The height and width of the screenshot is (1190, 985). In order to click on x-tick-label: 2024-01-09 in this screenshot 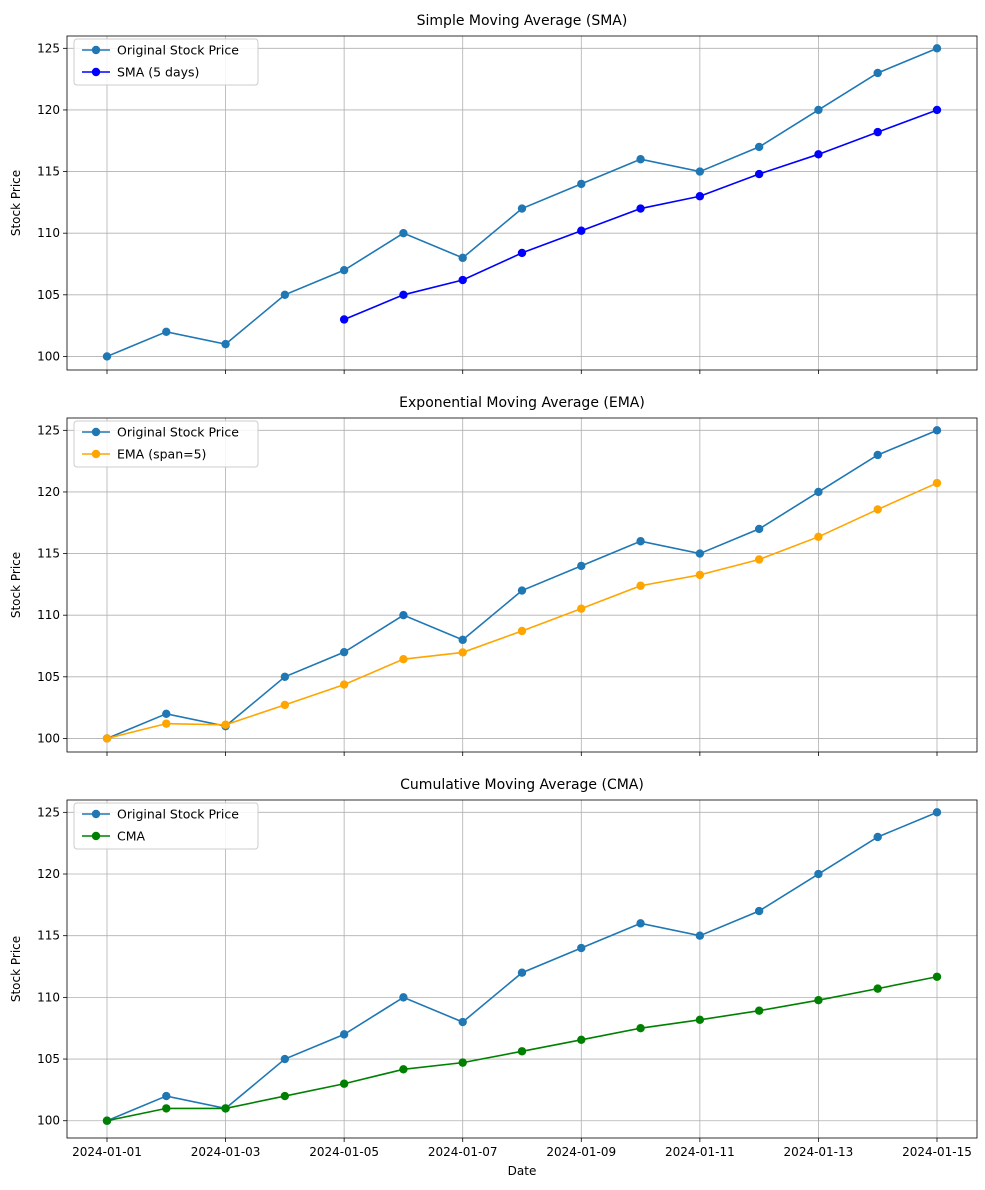, I will do `click(581, 1152)`.